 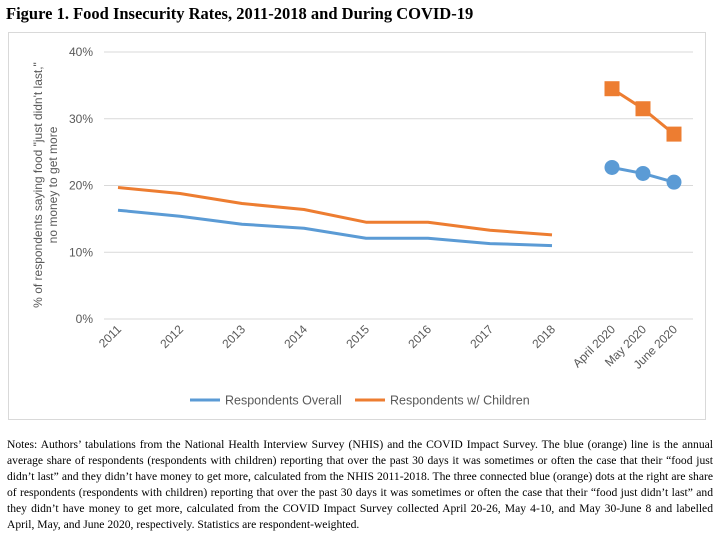 What do you see at coordinates (81, 119) in the screenshot?
I see `y-tick-label: 30%` at bounding box center [81, 119].